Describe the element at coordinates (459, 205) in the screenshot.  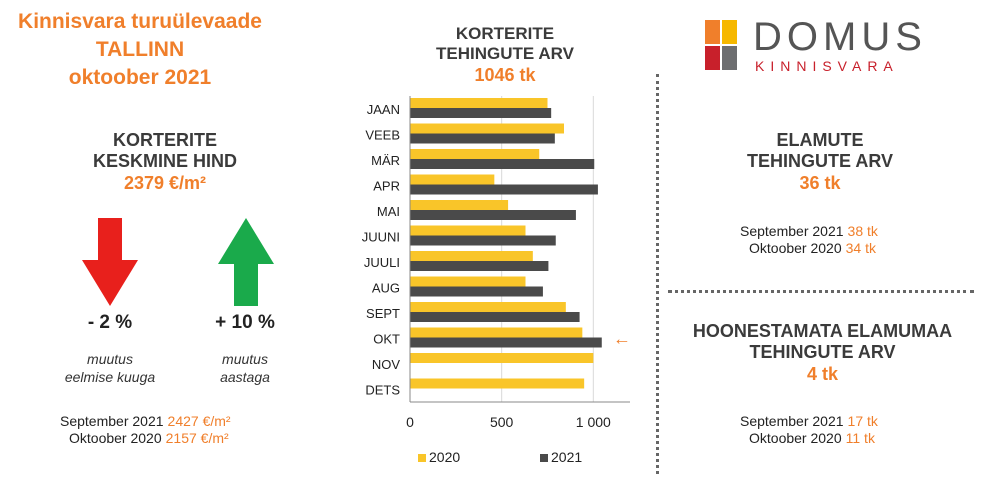
I see `bar-2020-mai` at that location.